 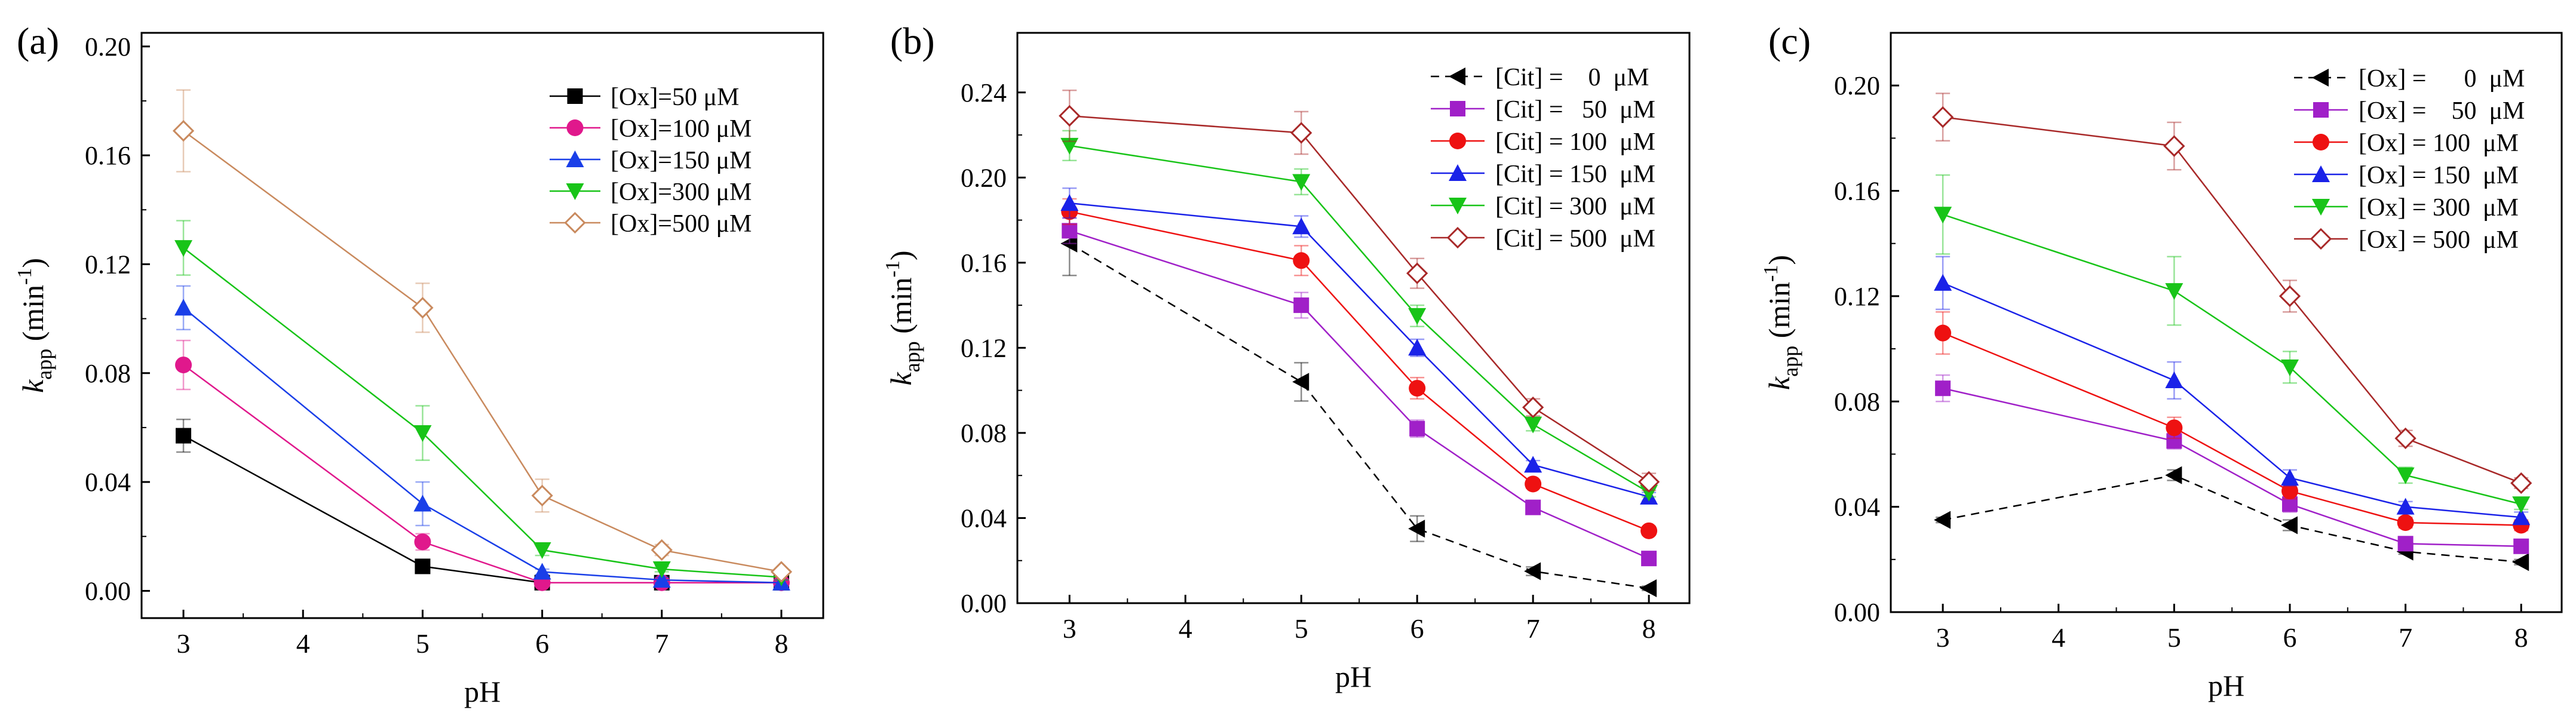 What do you see at coordinates (984, 348) in the screenshot?
I see `y-tick-label: 0.12` at bounding box center [984, 348].